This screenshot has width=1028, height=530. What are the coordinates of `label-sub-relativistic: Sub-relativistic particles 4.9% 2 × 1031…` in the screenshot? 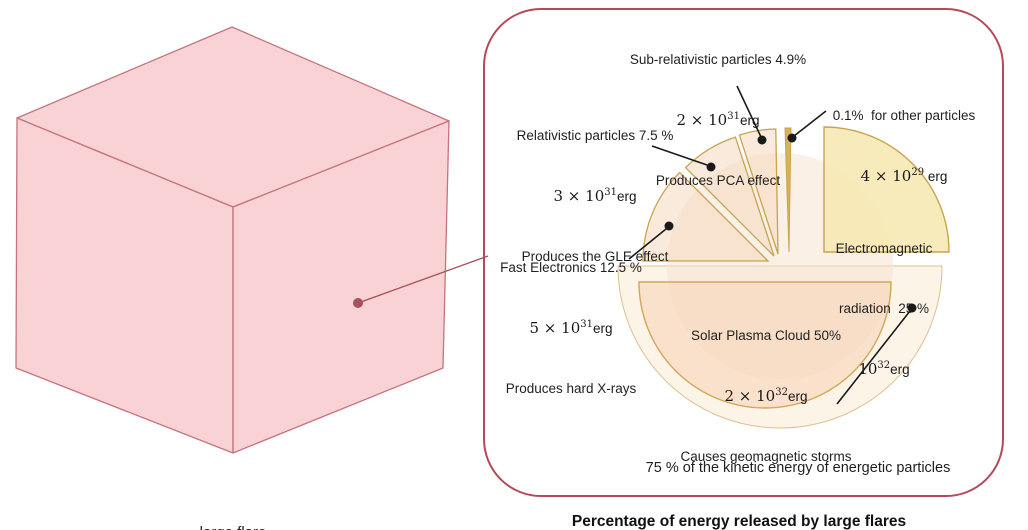 It's located at (718, 120).